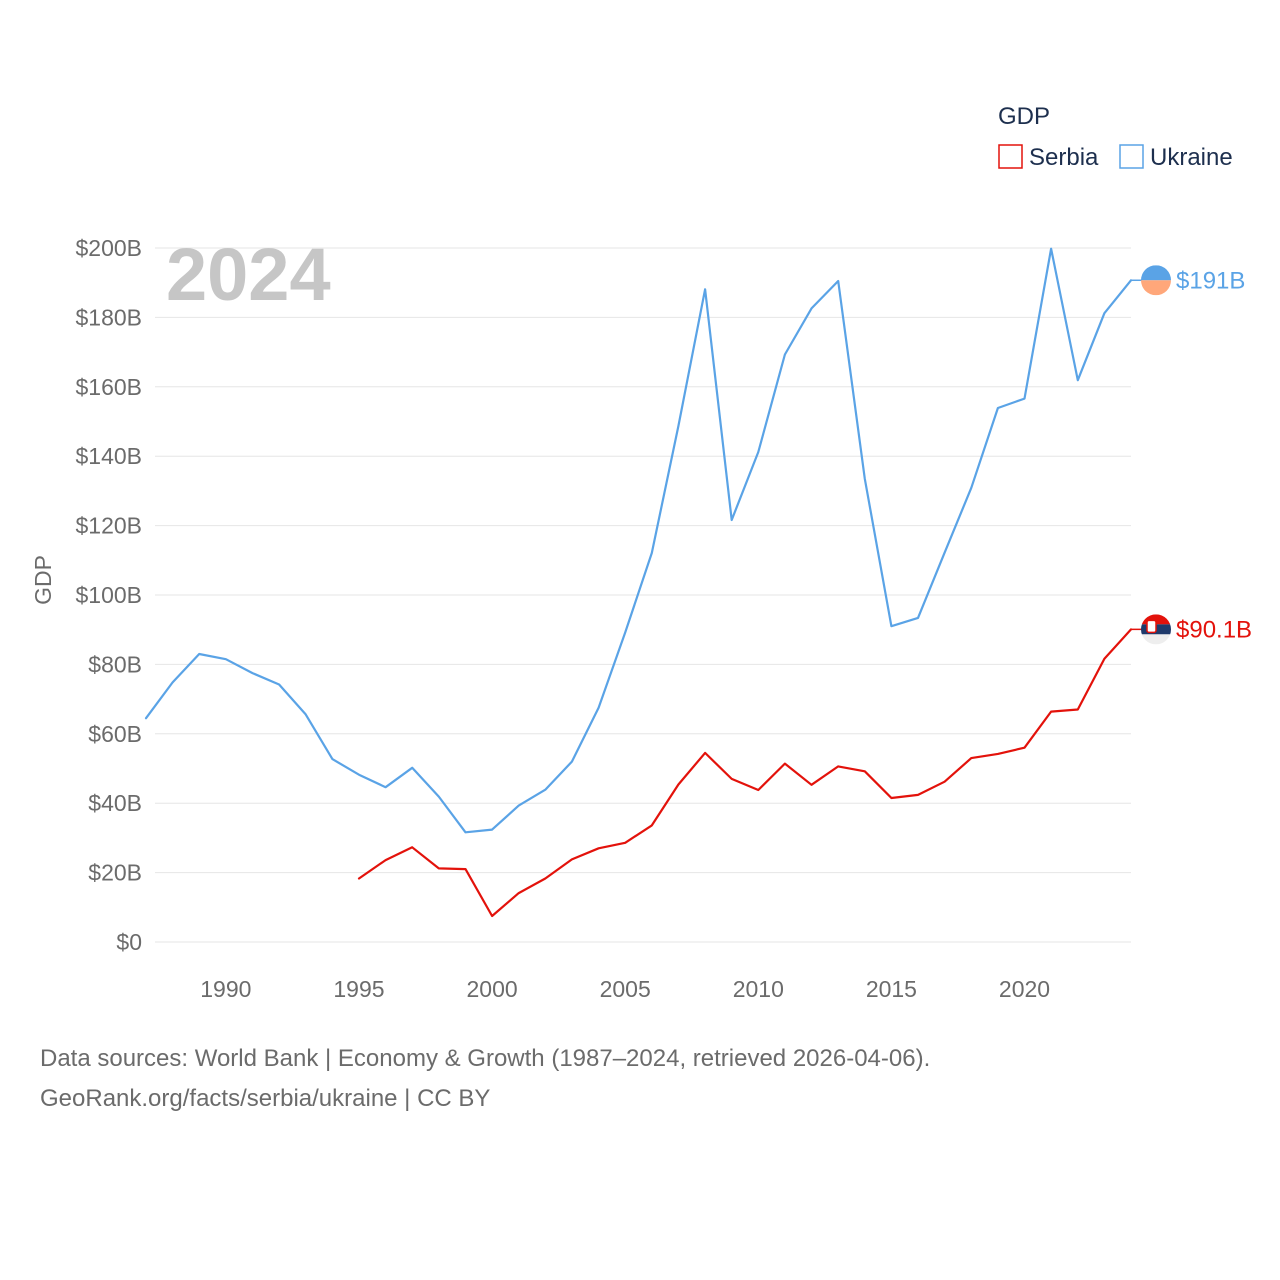 Image resolution: width=1280 pixels, height=1280 pixels. What do you see at coordinates (225, 989) in the screenshot?
I see `x-tick-label: 1990` at bounding box center [225, 989].